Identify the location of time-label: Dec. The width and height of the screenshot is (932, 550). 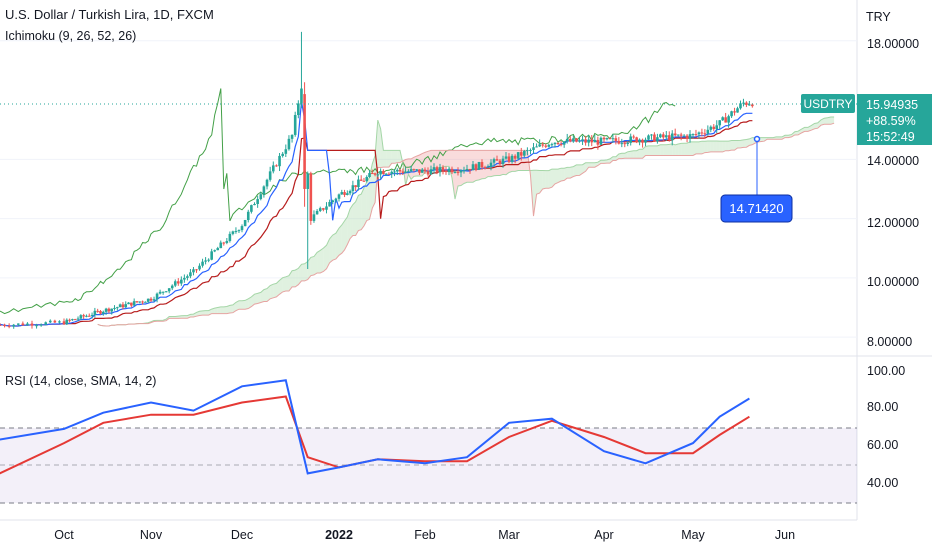
(242, 535).